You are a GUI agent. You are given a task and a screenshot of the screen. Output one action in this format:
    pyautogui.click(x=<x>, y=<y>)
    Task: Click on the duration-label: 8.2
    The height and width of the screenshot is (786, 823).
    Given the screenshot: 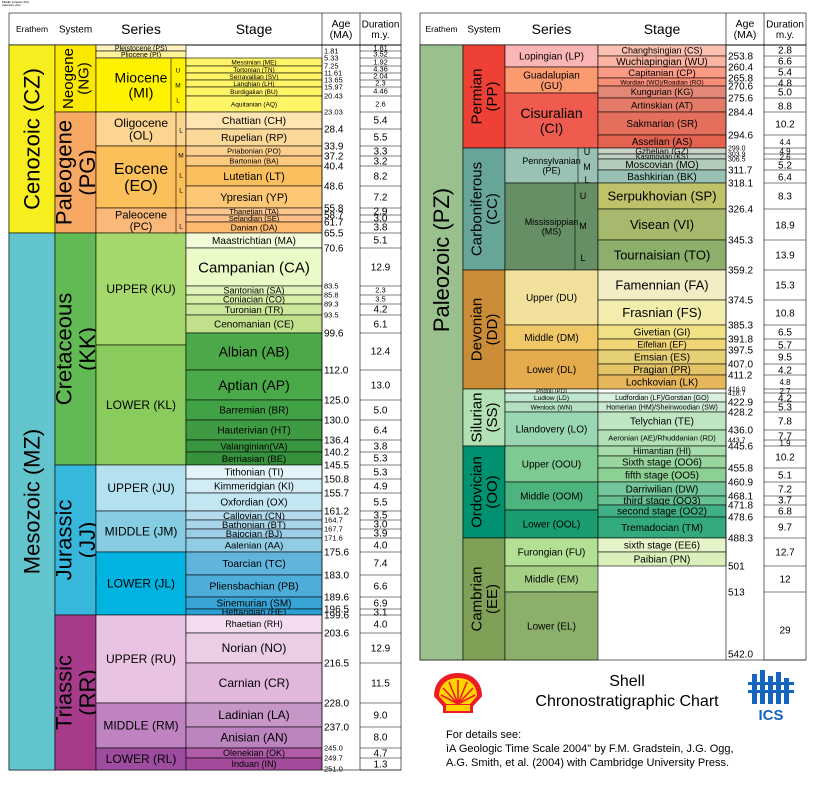 What is the action you would take?
    pyautogui.click(x=381, y=177)
    